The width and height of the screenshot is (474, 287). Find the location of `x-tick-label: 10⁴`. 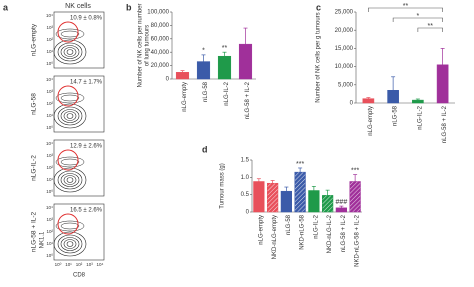

x-tick-label: 10⁴ is located at coordinates (100, 264).